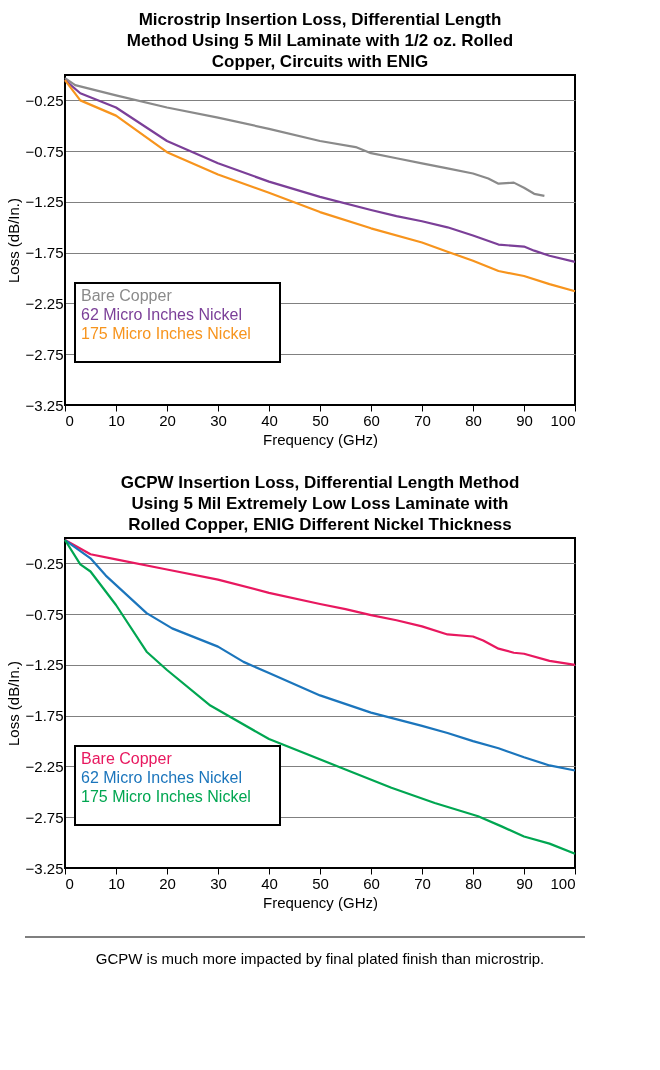 The image size is (660, 1070). I want to click on text: GCPW is much more impacted by final plated finish than microstrip., so click(320, 958).